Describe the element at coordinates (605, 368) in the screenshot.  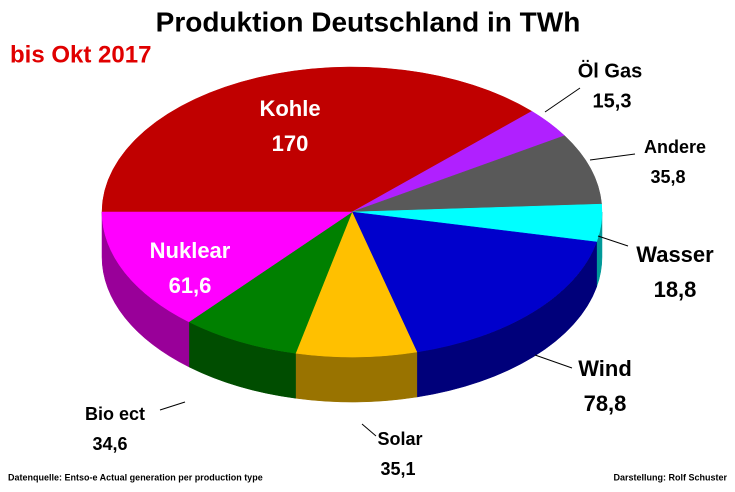
I see `slice-label: Wind` at that location.